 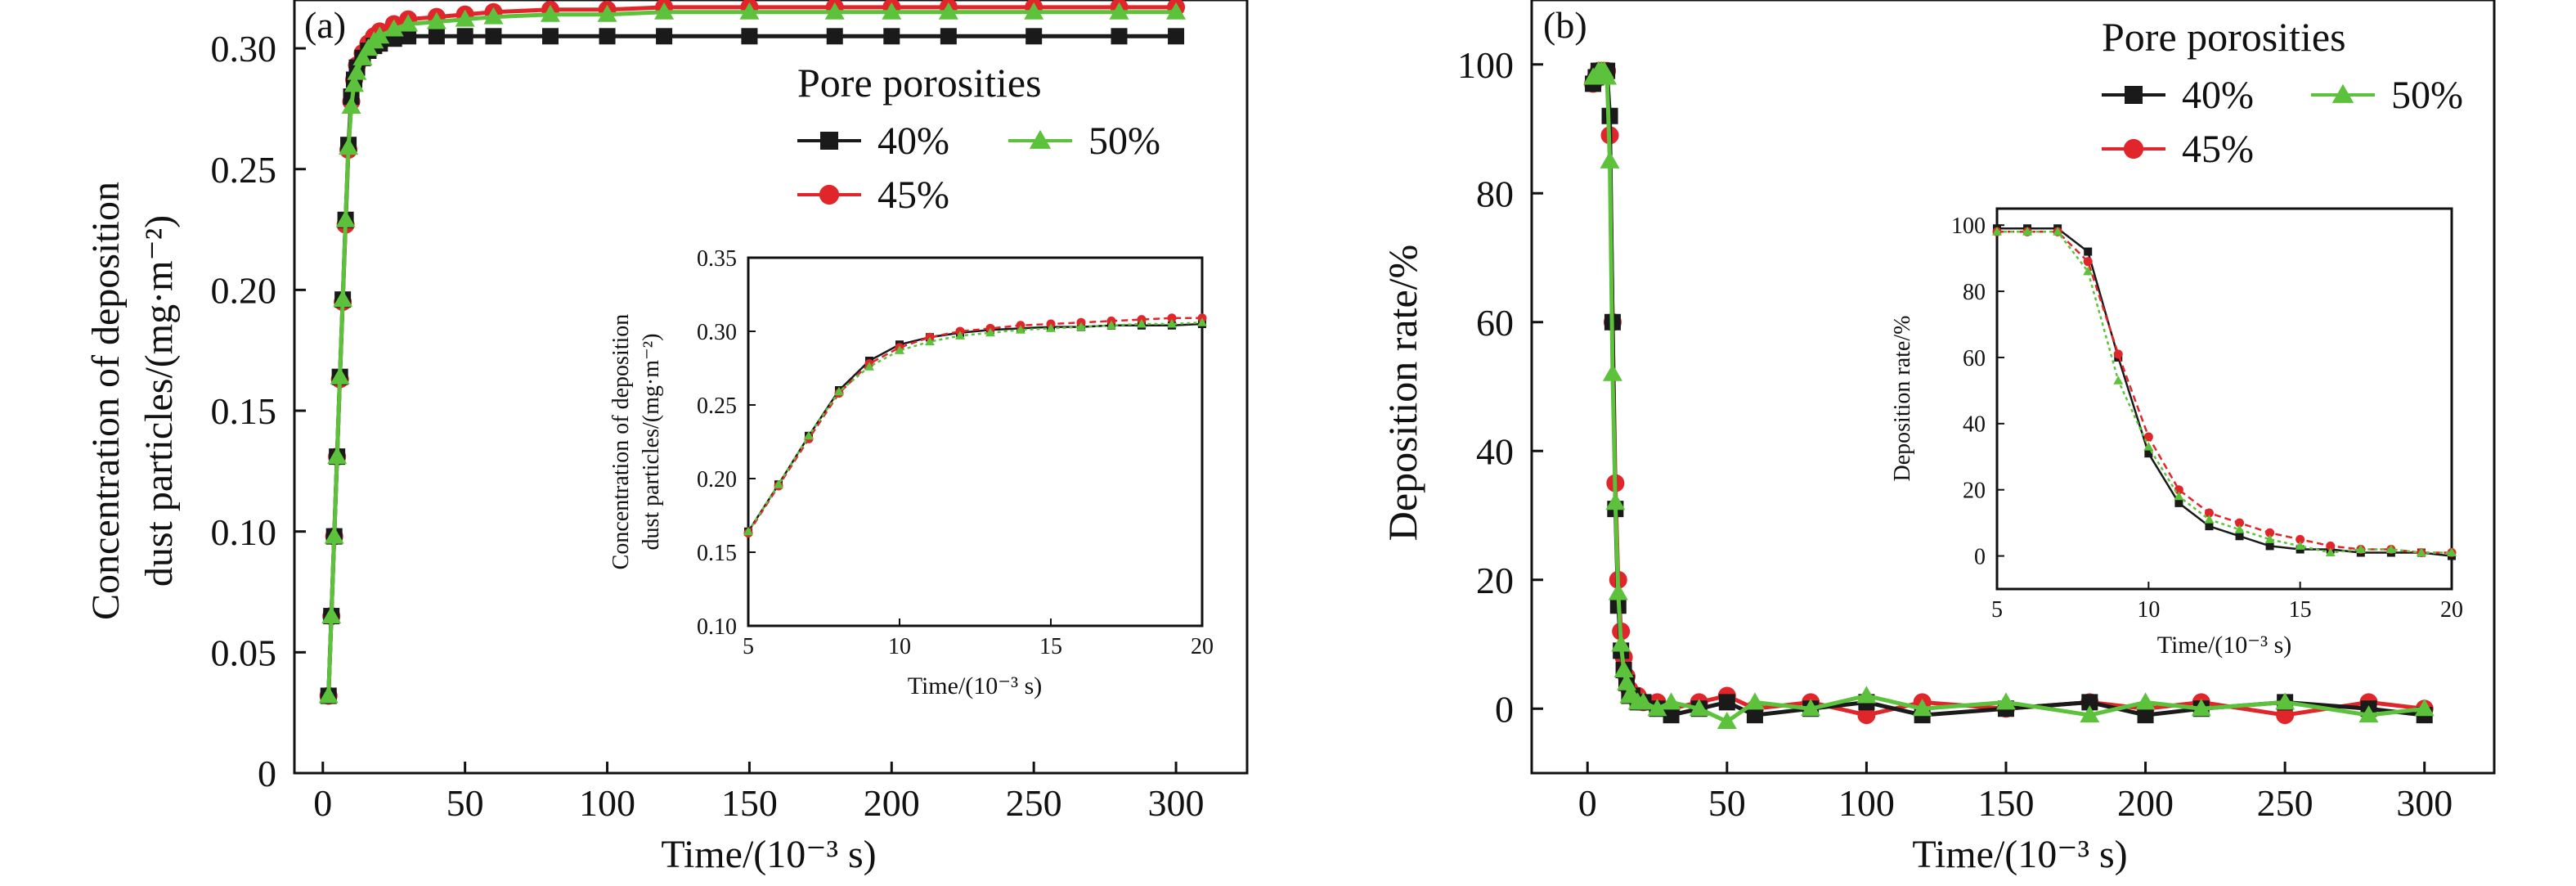 What do you see at coordinates (466, 803) in the screenshot?
I see `panel-a-x-tick-label: 50` at bounding box center [466, 803].